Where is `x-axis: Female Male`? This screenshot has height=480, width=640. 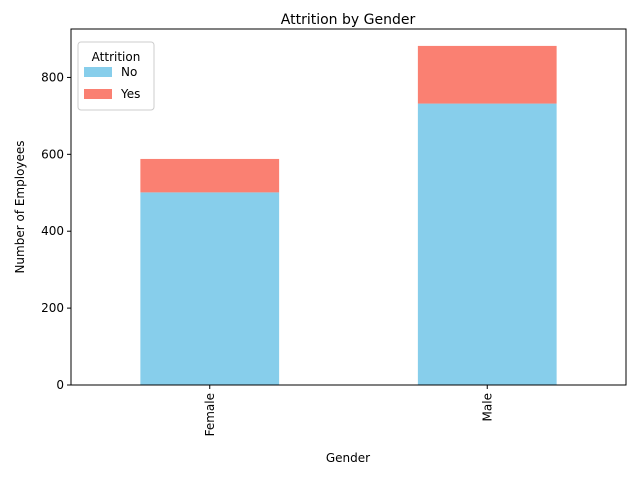 x-axis: Female Male is located at coordinates (348, 410).